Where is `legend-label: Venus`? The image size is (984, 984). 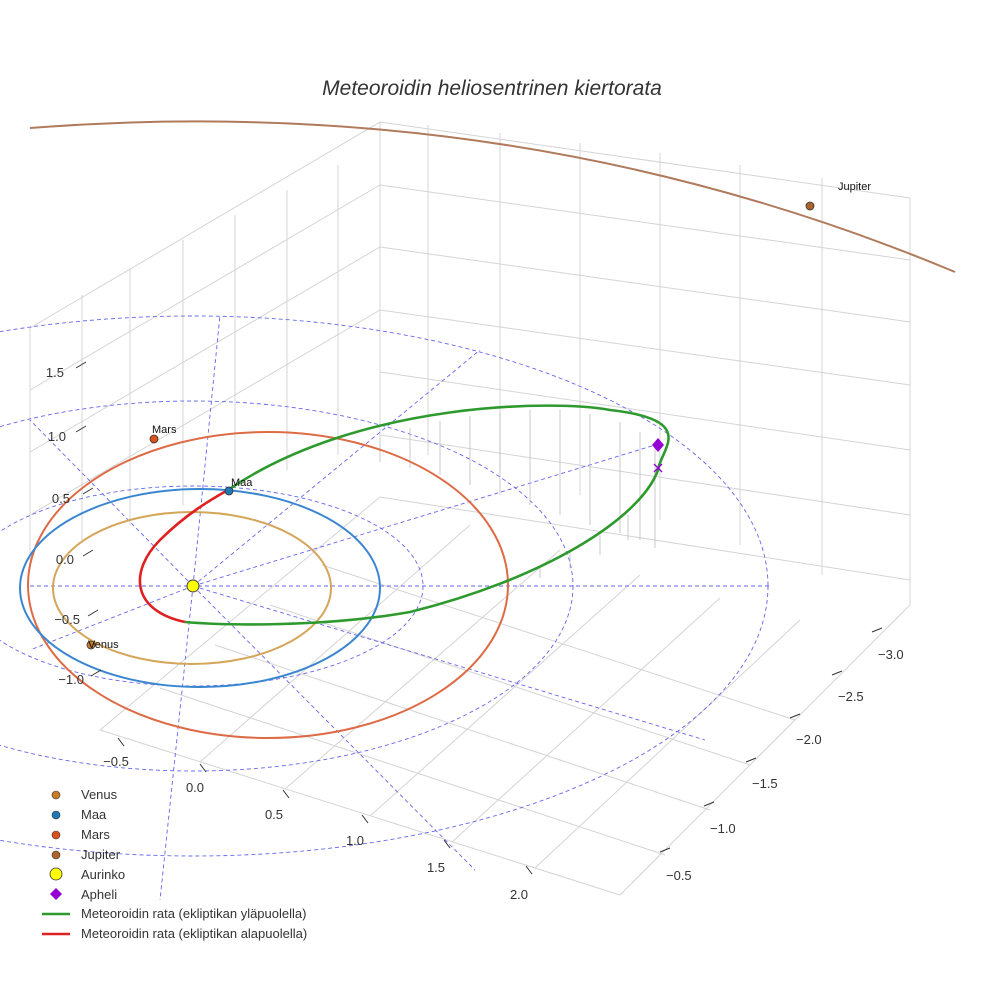 legend-label: Venus is located at coordinates (99, 794).